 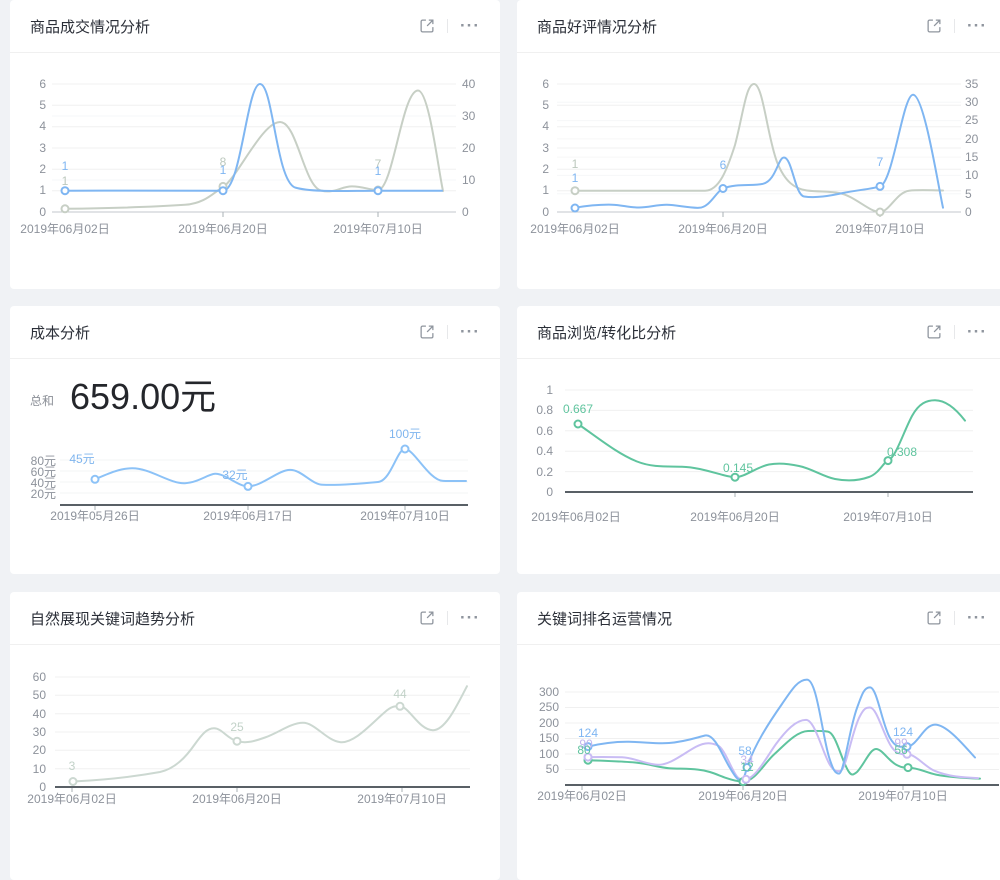 I want to click on card-title: 商品成交情况分析, so click(x=90, y=27).